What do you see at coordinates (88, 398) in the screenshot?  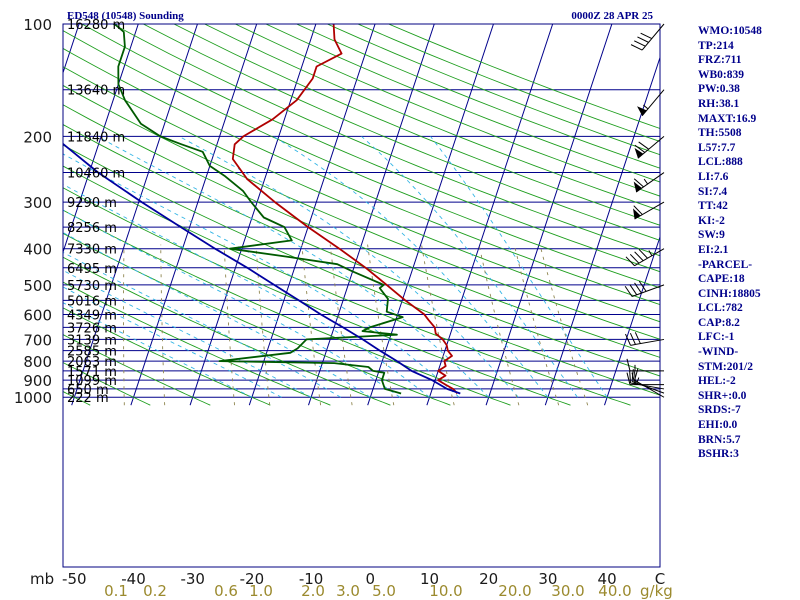 I see `height-label: 222 m` at bounding box center [88, 398].